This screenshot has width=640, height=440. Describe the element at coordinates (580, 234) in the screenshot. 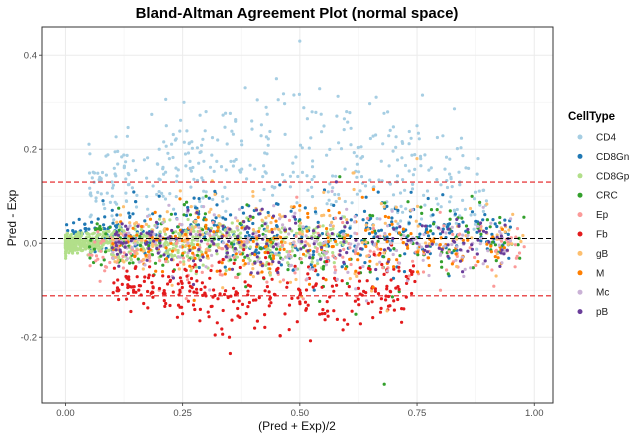

I see `legend-key-fb` at that location.